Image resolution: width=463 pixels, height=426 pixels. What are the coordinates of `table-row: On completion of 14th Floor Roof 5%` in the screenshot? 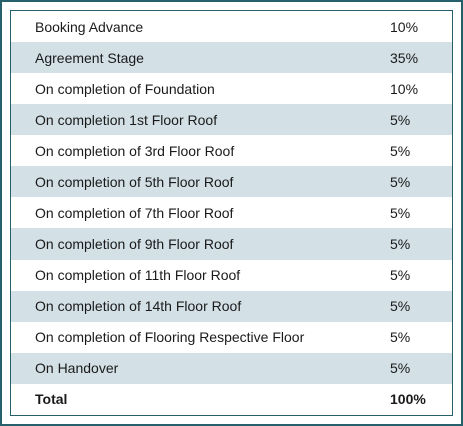 It's located at (231, 306).